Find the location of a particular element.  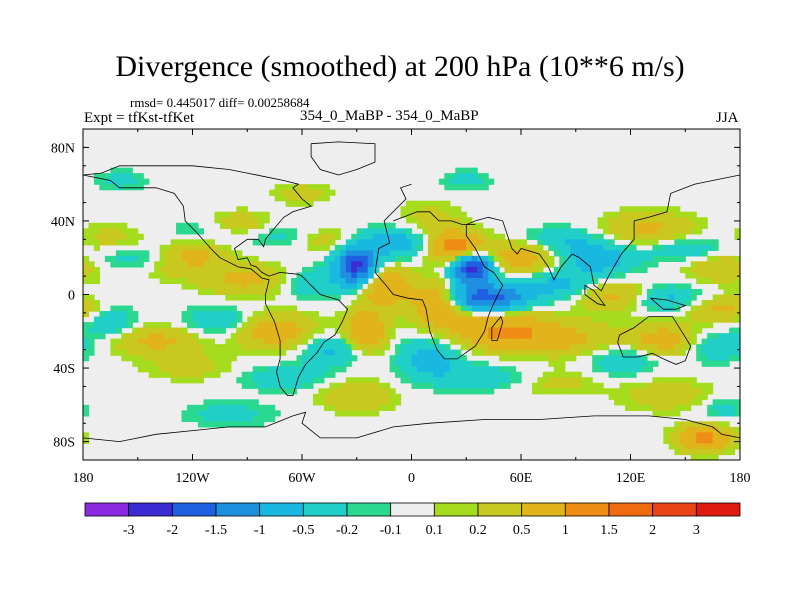

colorbar-label: 0.2 is located at coordinates (478, 530).